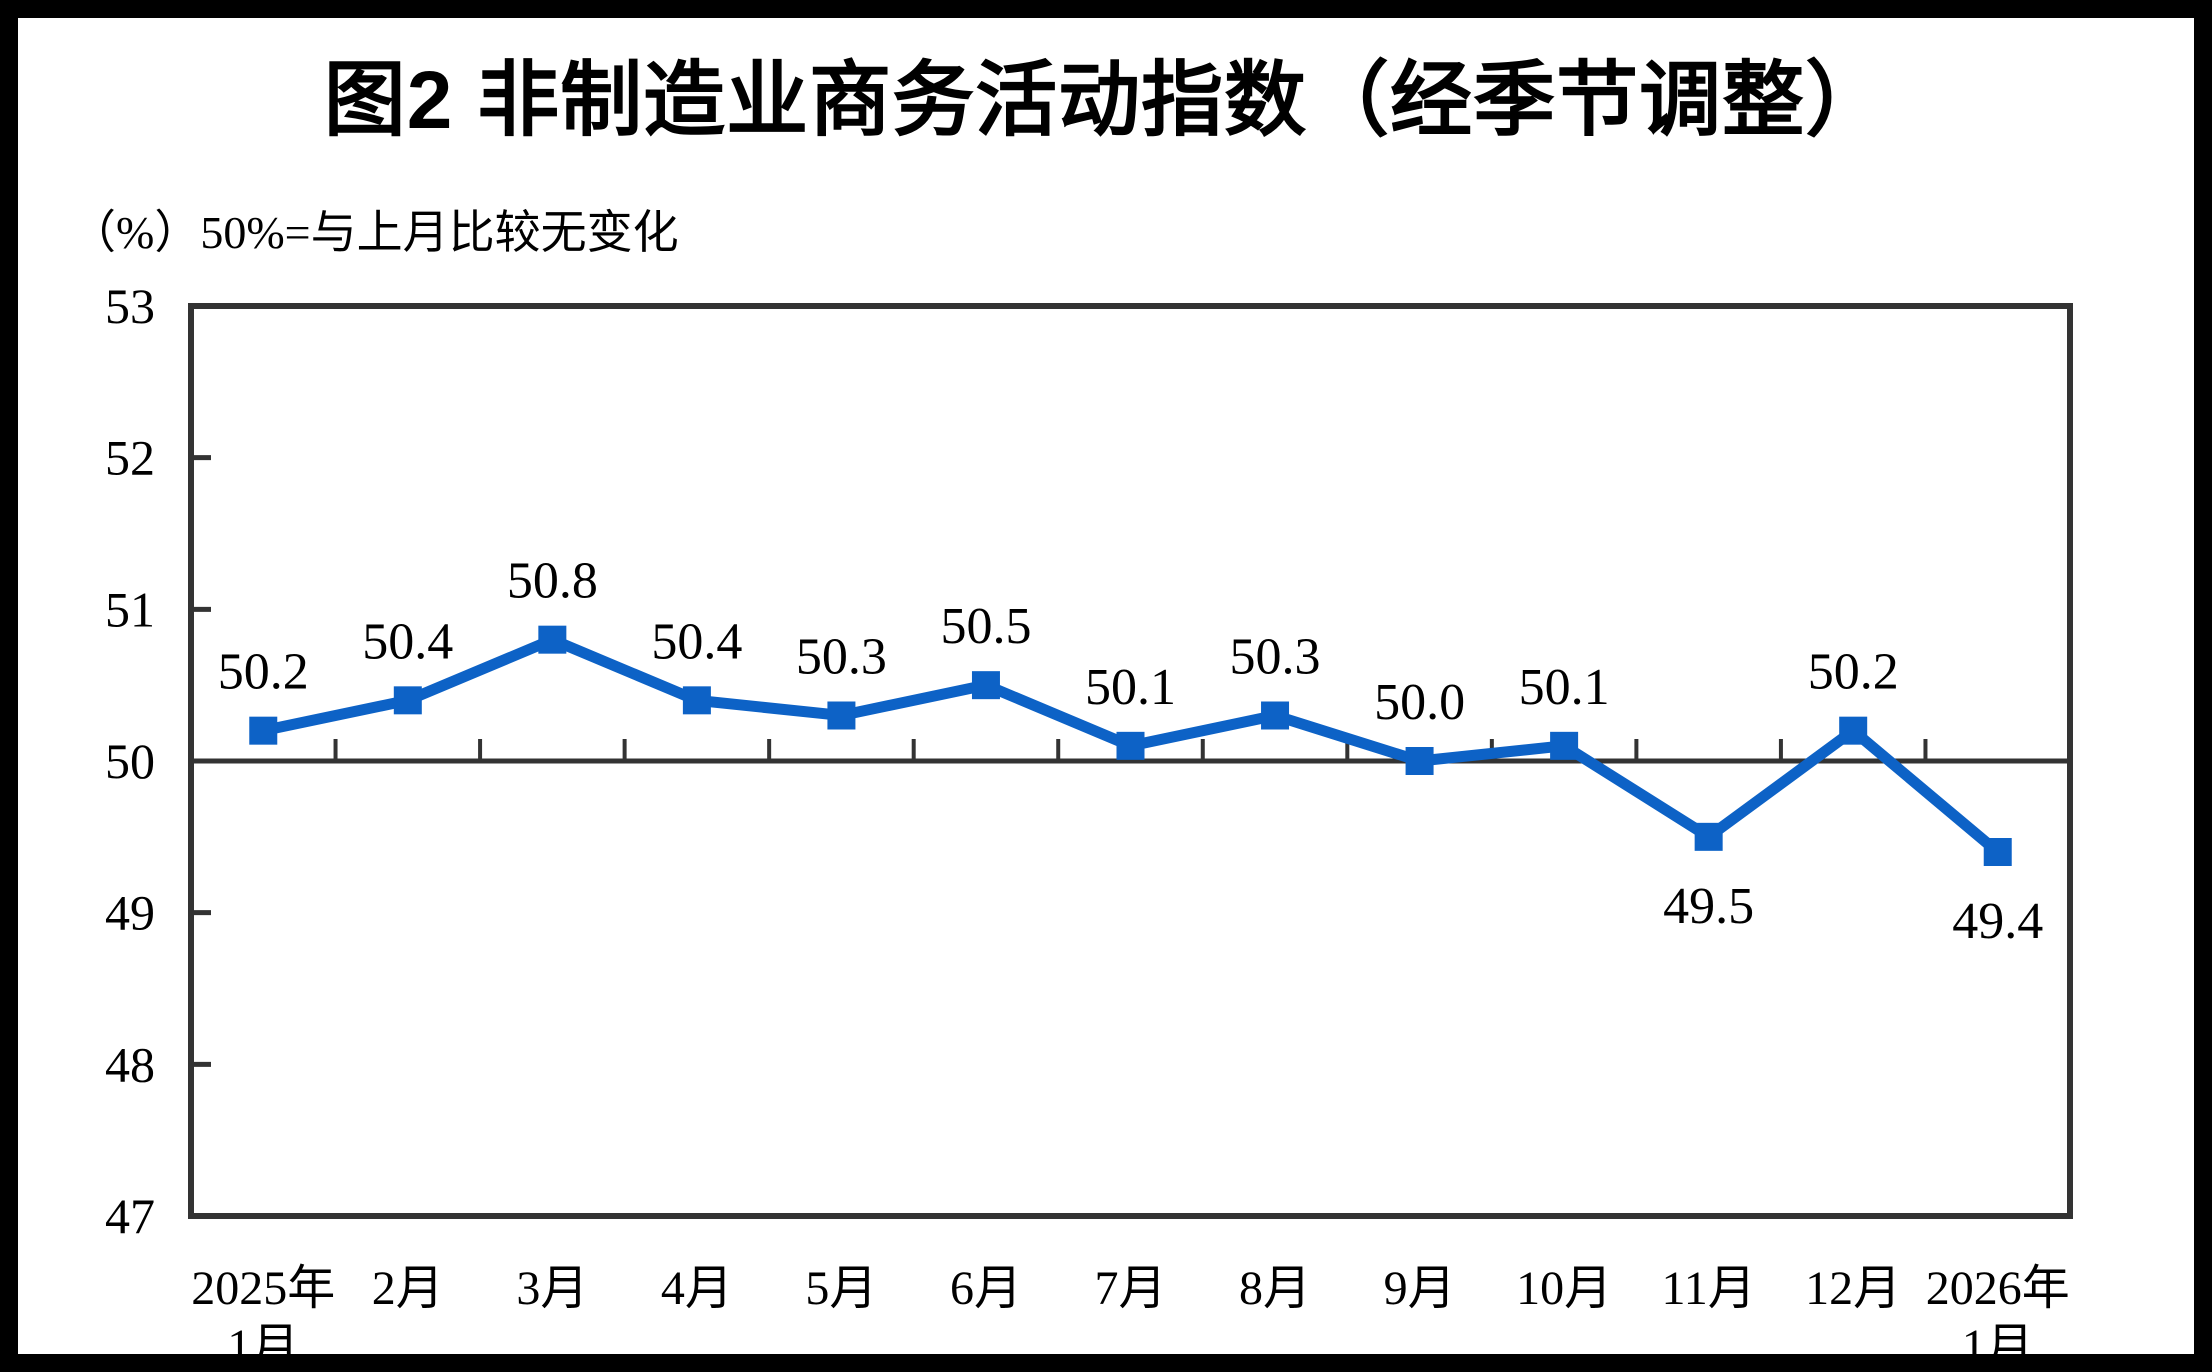 This screenshot has width=2212, height=1372. Describe the element at coordinates (1106, 100) in the screenshot. I see `figure-title: 图2 非制造业商务活动指数（经季节调整）` at that location.